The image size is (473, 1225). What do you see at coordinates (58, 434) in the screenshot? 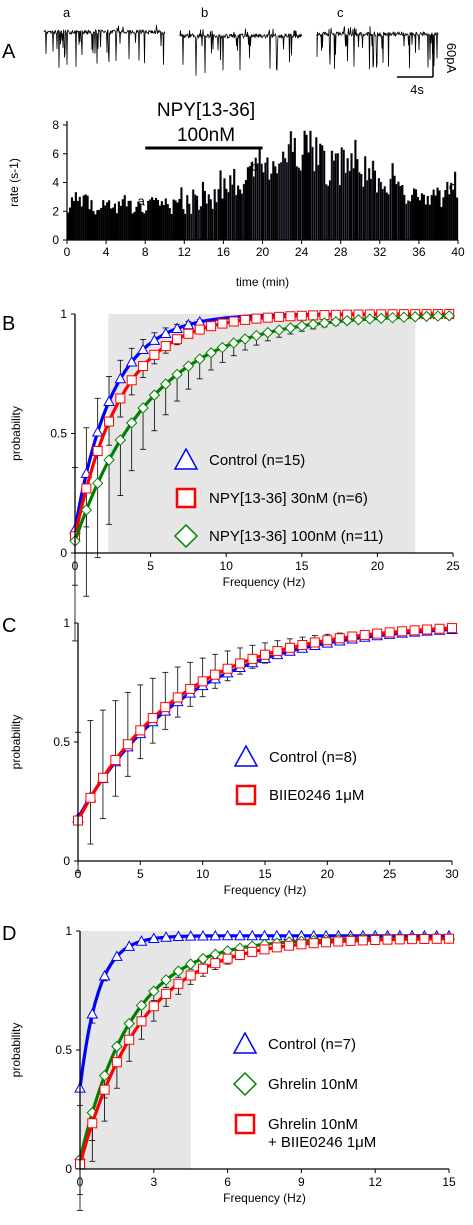
I see `y-tick-label: 0.5` at bounding box center [58, 434].